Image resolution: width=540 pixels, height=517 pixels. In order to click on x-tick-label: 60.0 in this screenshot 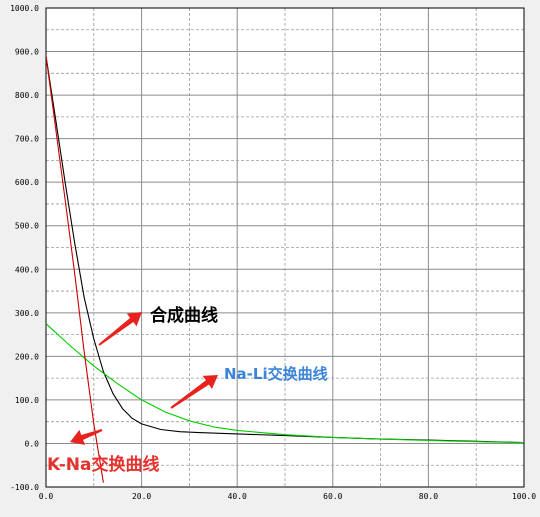, I will do `click(332, 496)`.